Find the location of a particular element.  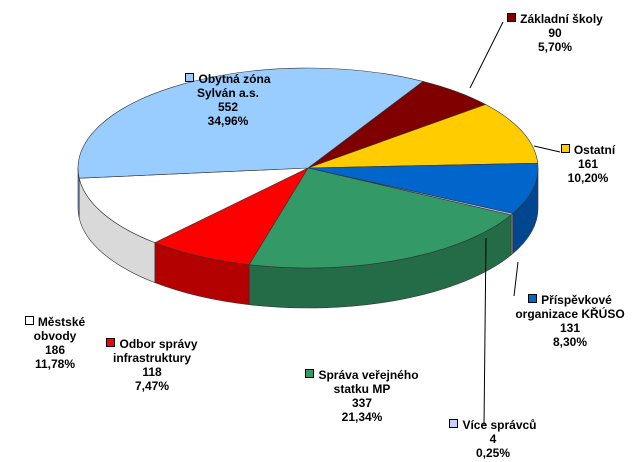

category-name: Základní školy is located at coordinates (561, 19).